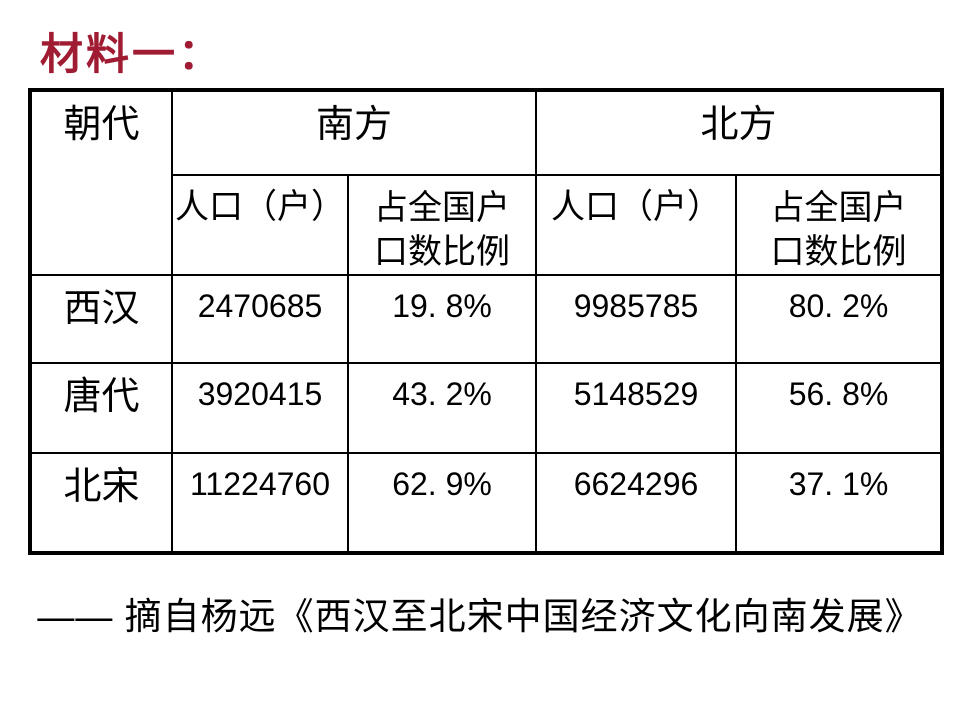 This screenshot has height=720, width=960. What do you see at coordinates (839, 503) in the screenshot?
I see `cell-north-share: 37. 1%` at bounding box center [839, 503].